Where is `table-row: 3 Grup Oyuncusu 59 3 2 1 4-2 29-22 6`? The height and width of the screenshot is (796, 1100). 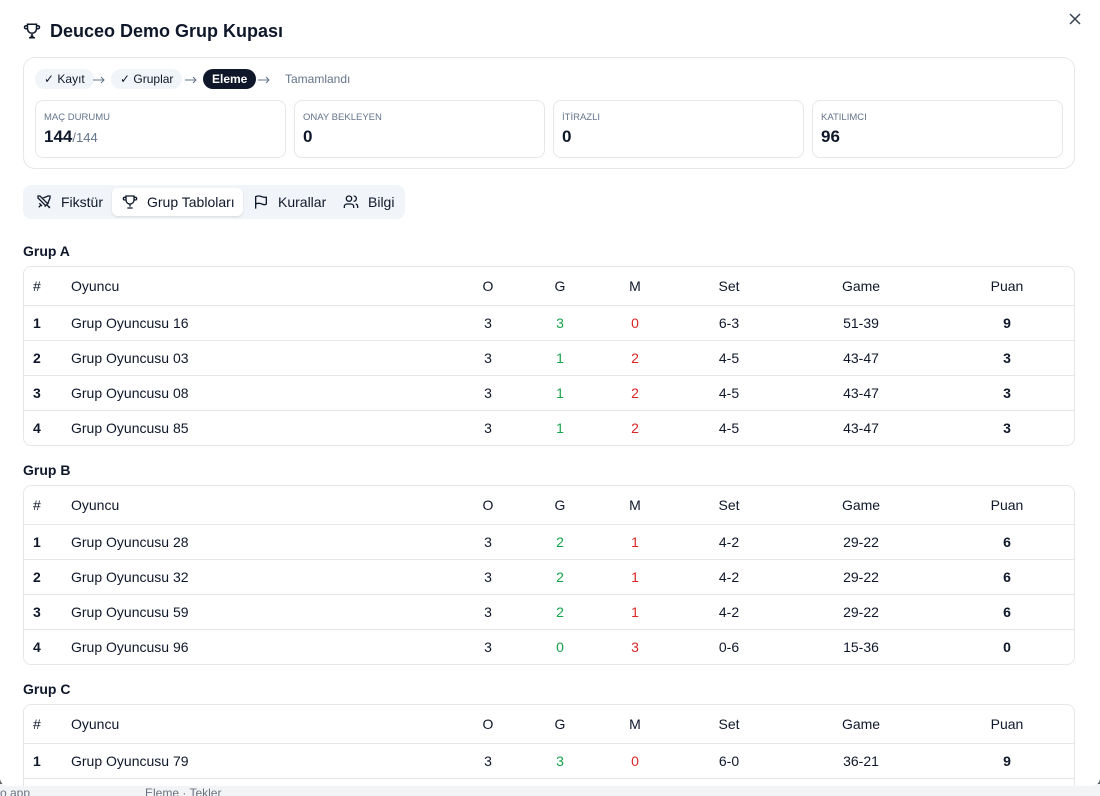
table-row: 3 Grup Oyuncusu 59 3 2 1 4-2 29-22 6 is located at coordinates (549, 611).